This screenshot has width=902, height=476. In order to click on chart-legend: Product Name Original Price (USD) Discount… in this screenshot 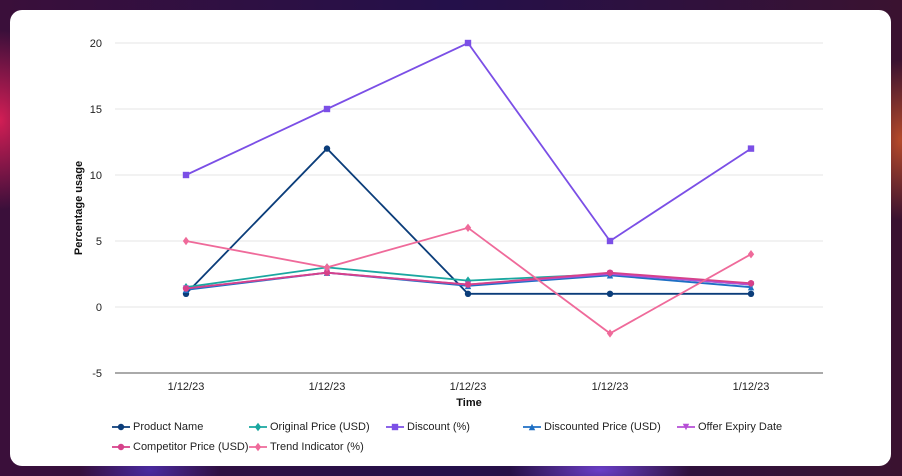, I will do `click(472, 437)`.